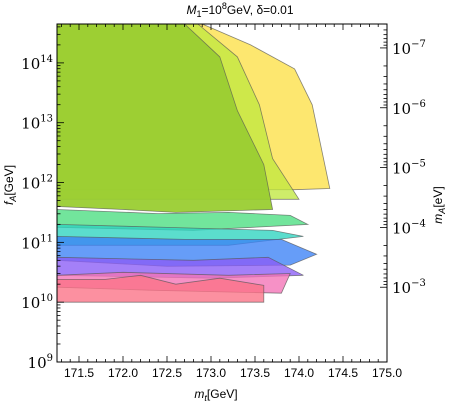 The image size is (451, 404). Describe the element at coordinates (409, 168) in the screenshot. I see `y-right-tick-label: 10−5` at that location.